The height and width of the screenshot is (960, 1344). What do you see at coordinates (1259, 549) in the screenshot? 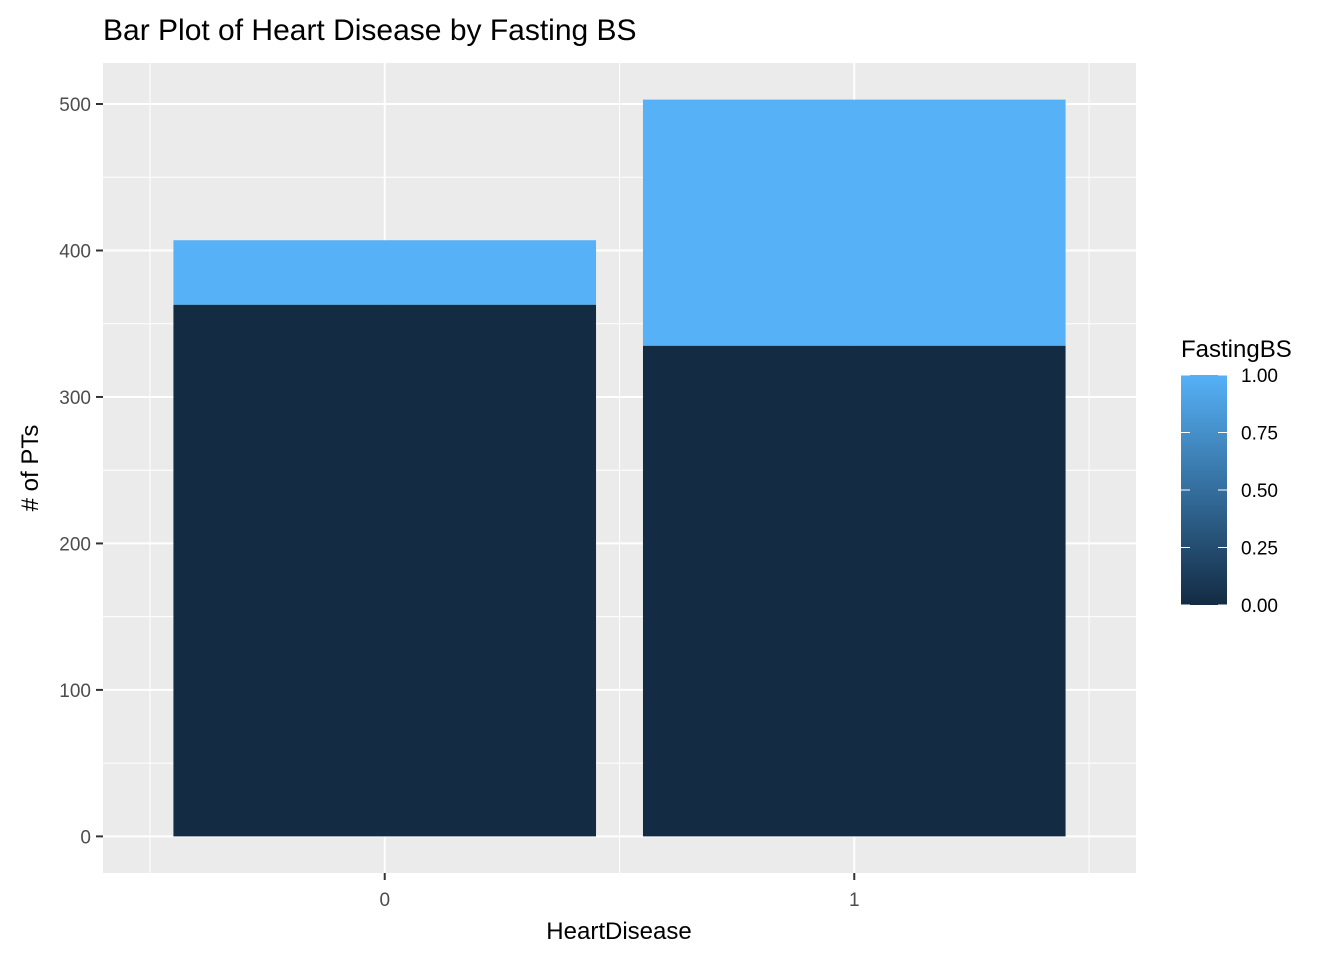
I see `legend-label: 0.25` at bounding box center [1259, 549].